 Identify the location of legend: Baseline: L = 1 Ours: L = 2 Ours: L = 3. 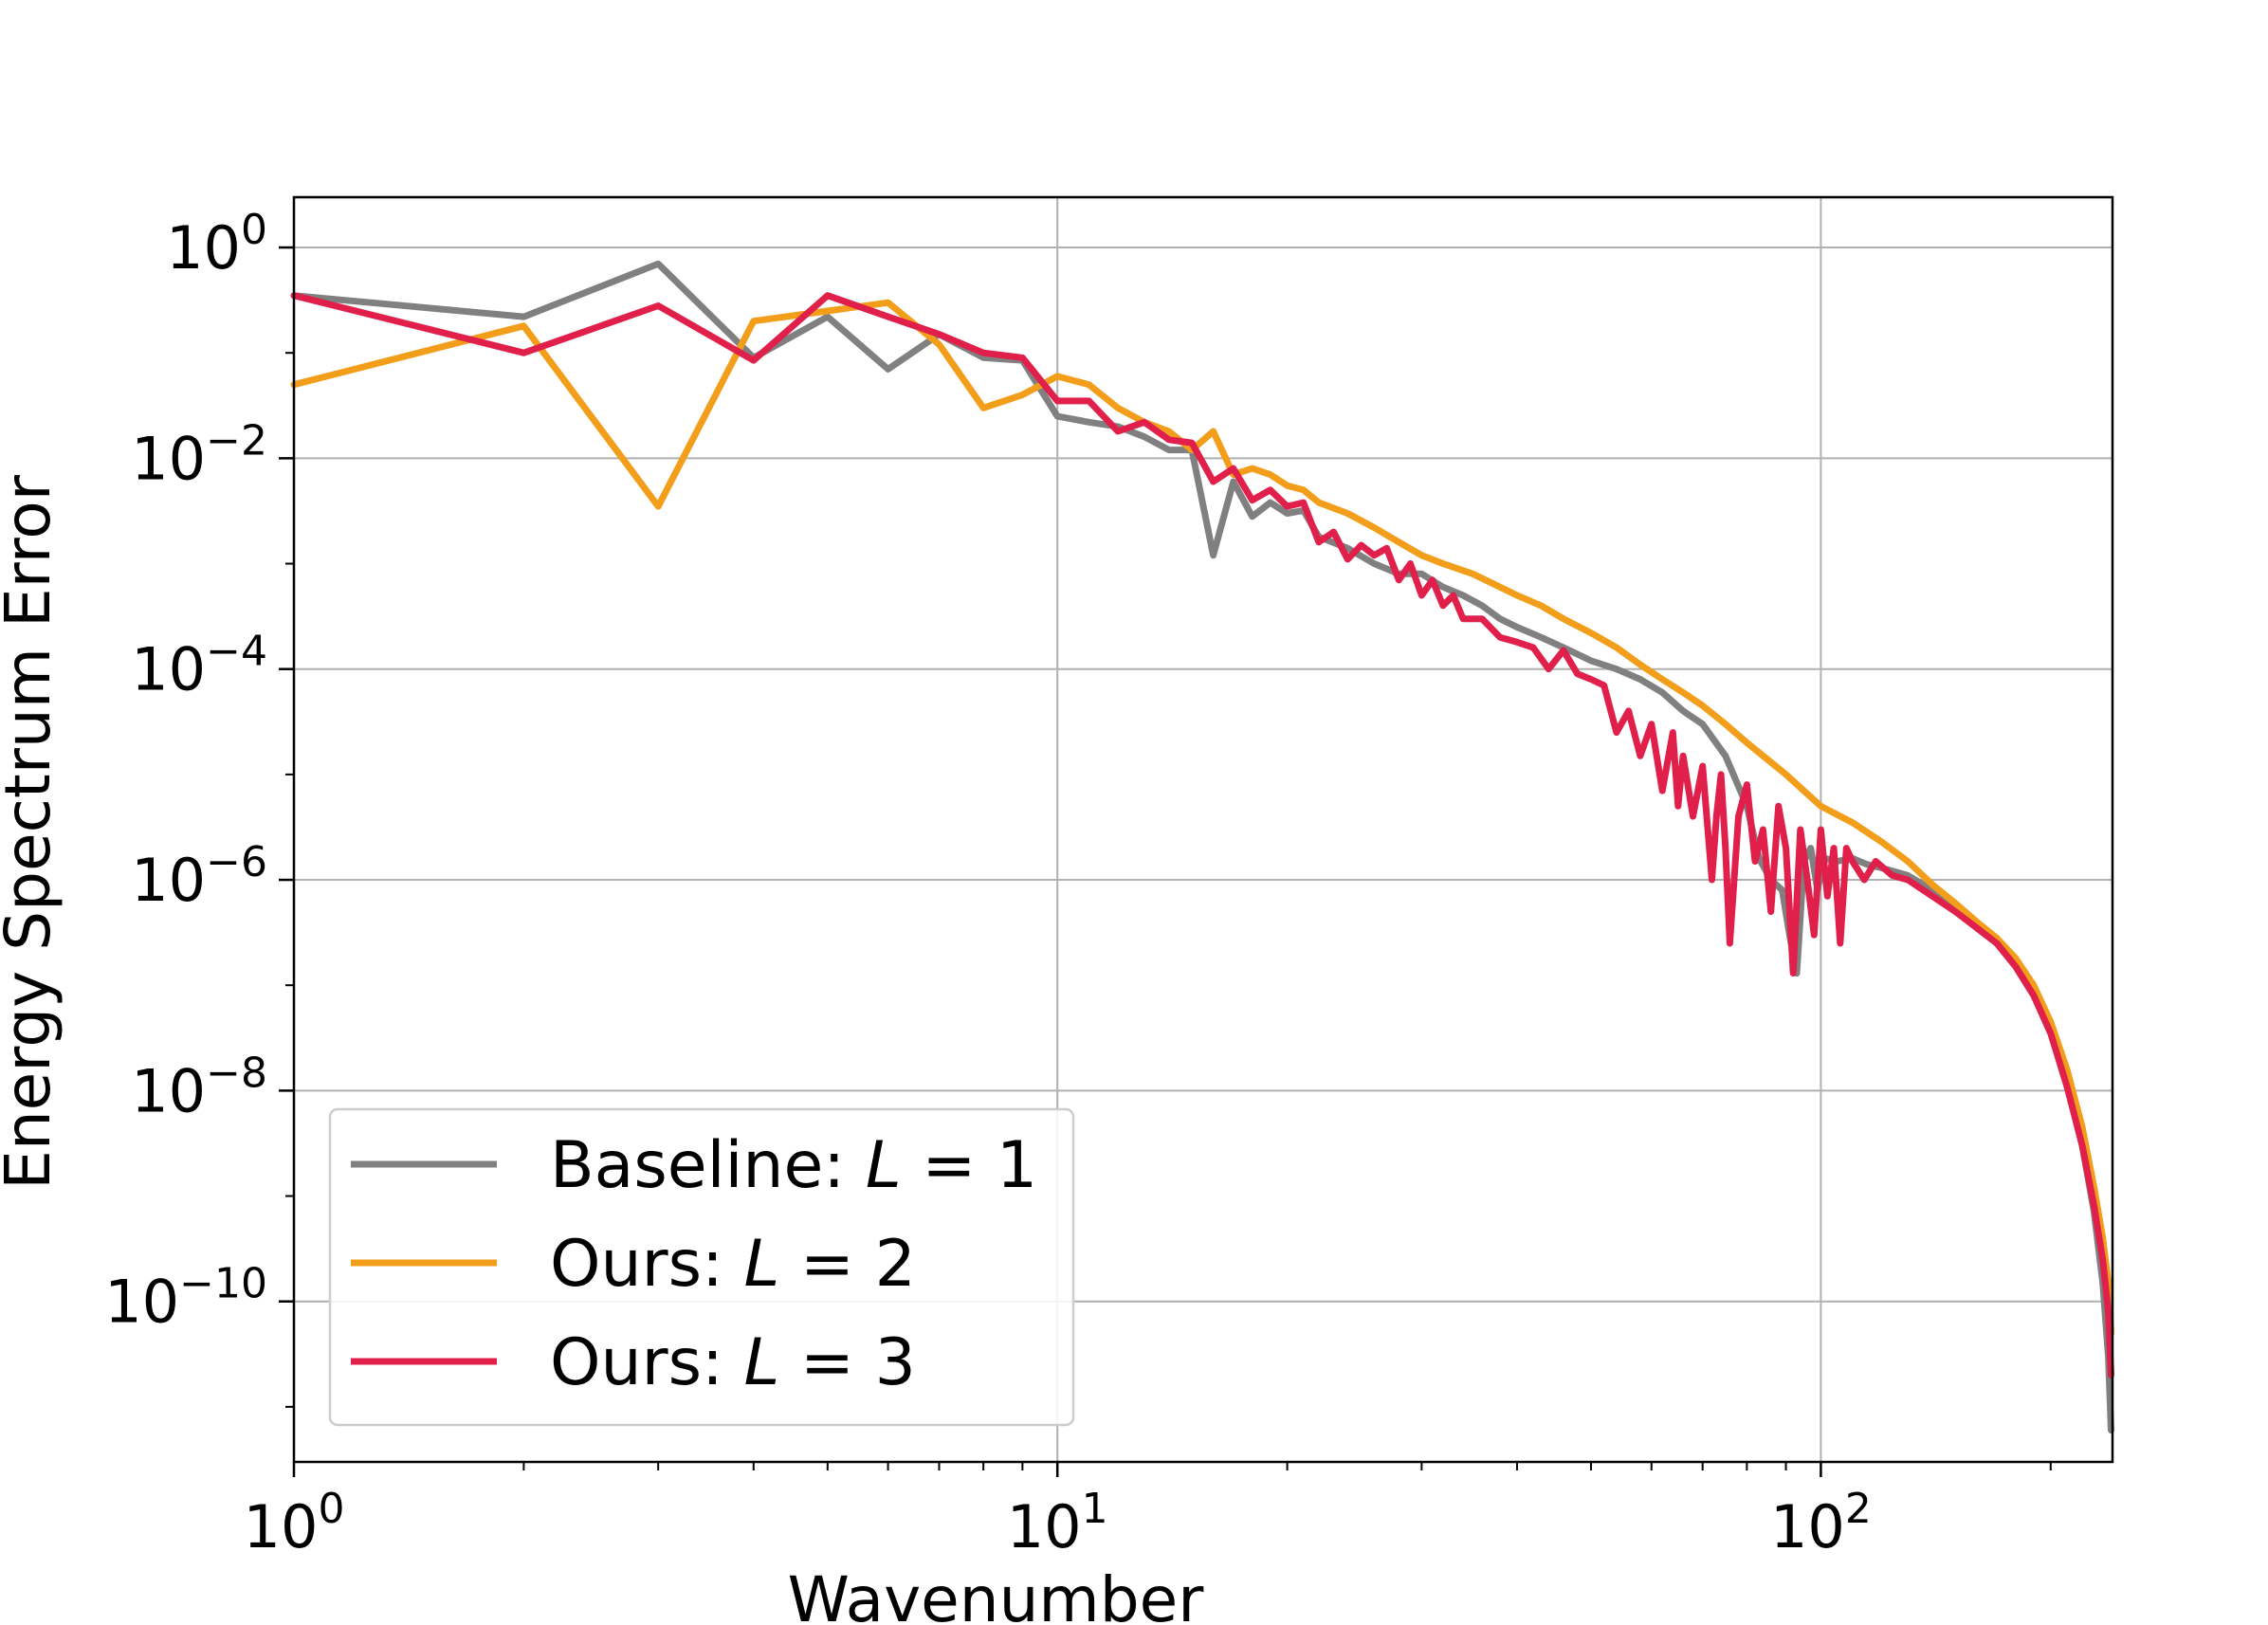
(702, 1267).